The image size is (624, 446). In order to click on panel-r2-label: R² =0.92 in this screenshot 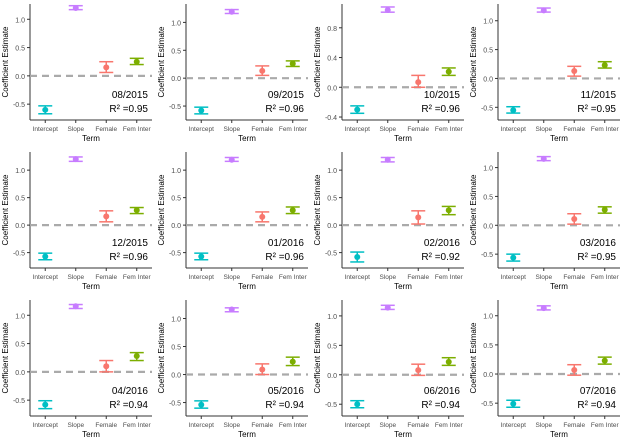, I will do `click(440, 257)`.